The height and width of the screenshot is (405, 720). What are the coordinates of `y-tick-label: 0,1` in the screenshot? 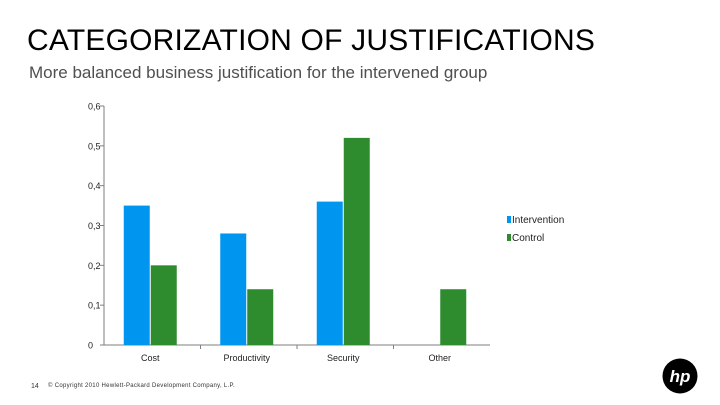 It's located at (94, 306).